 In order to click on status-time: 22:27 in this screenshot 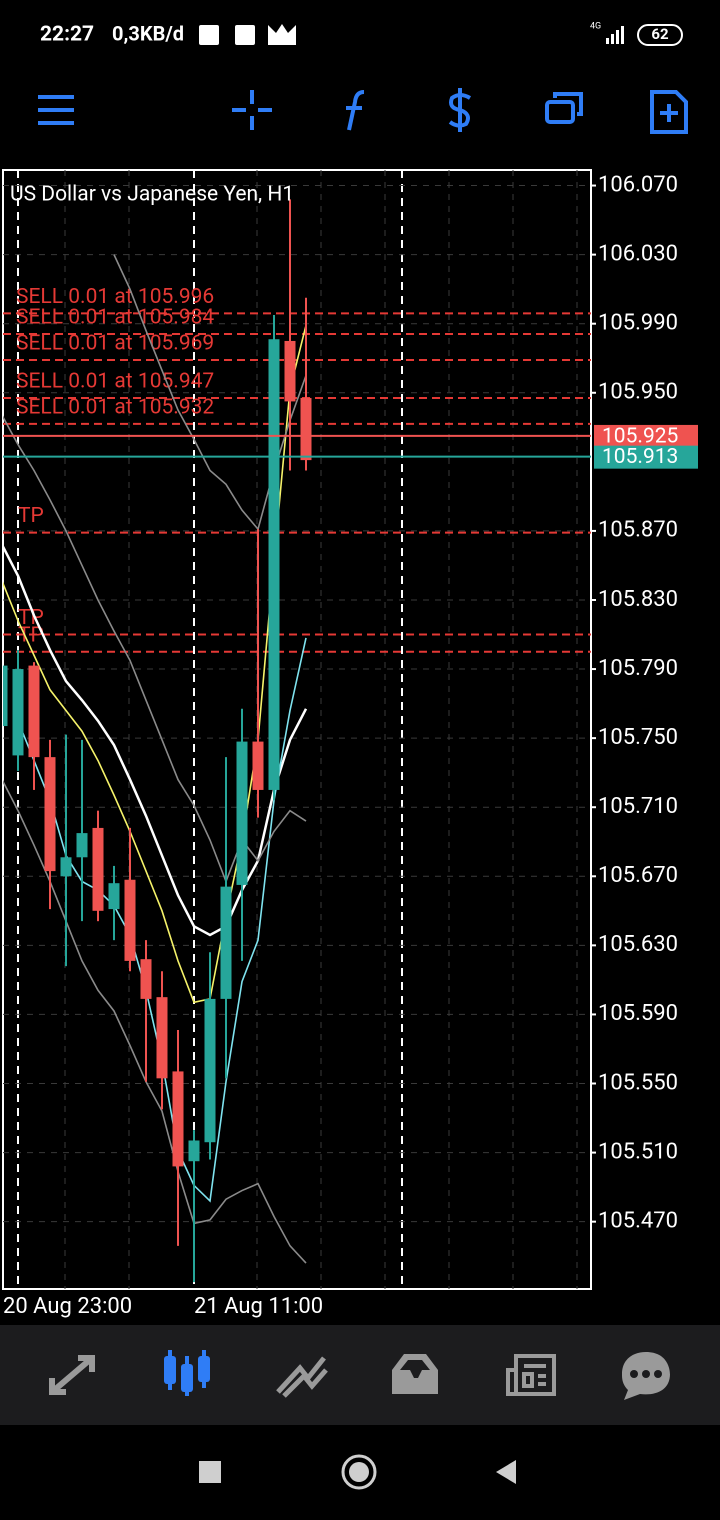, I will do `click(67, 35)`.